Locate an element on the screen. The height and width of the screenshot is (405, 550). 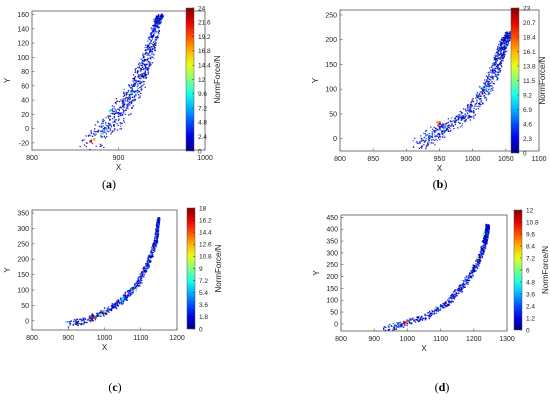
scatter-points is located at coordinates (462, 90).